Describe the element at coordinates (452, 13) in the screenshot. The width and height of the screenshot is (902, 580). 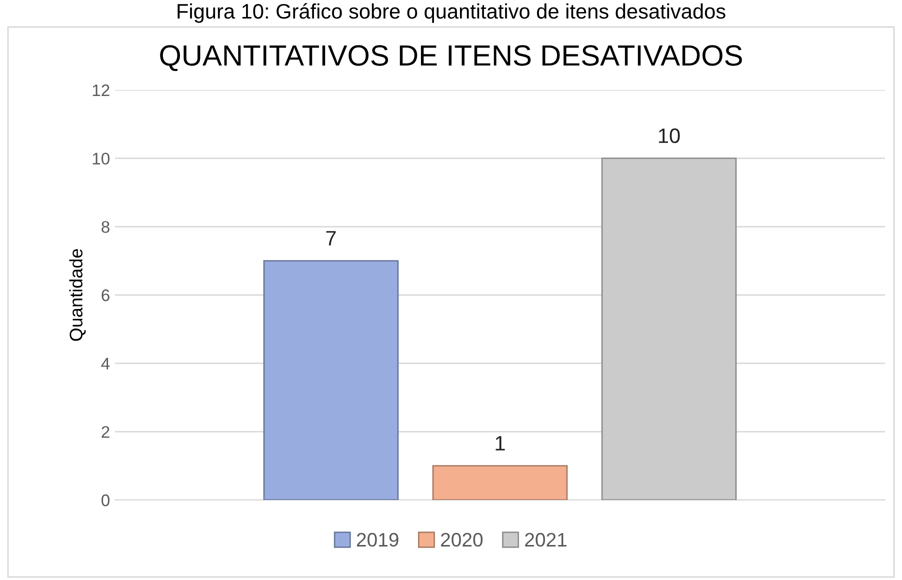
I see `text: Figura 10: Gráfico sobre o quantitativo de itens desativados` at that location.